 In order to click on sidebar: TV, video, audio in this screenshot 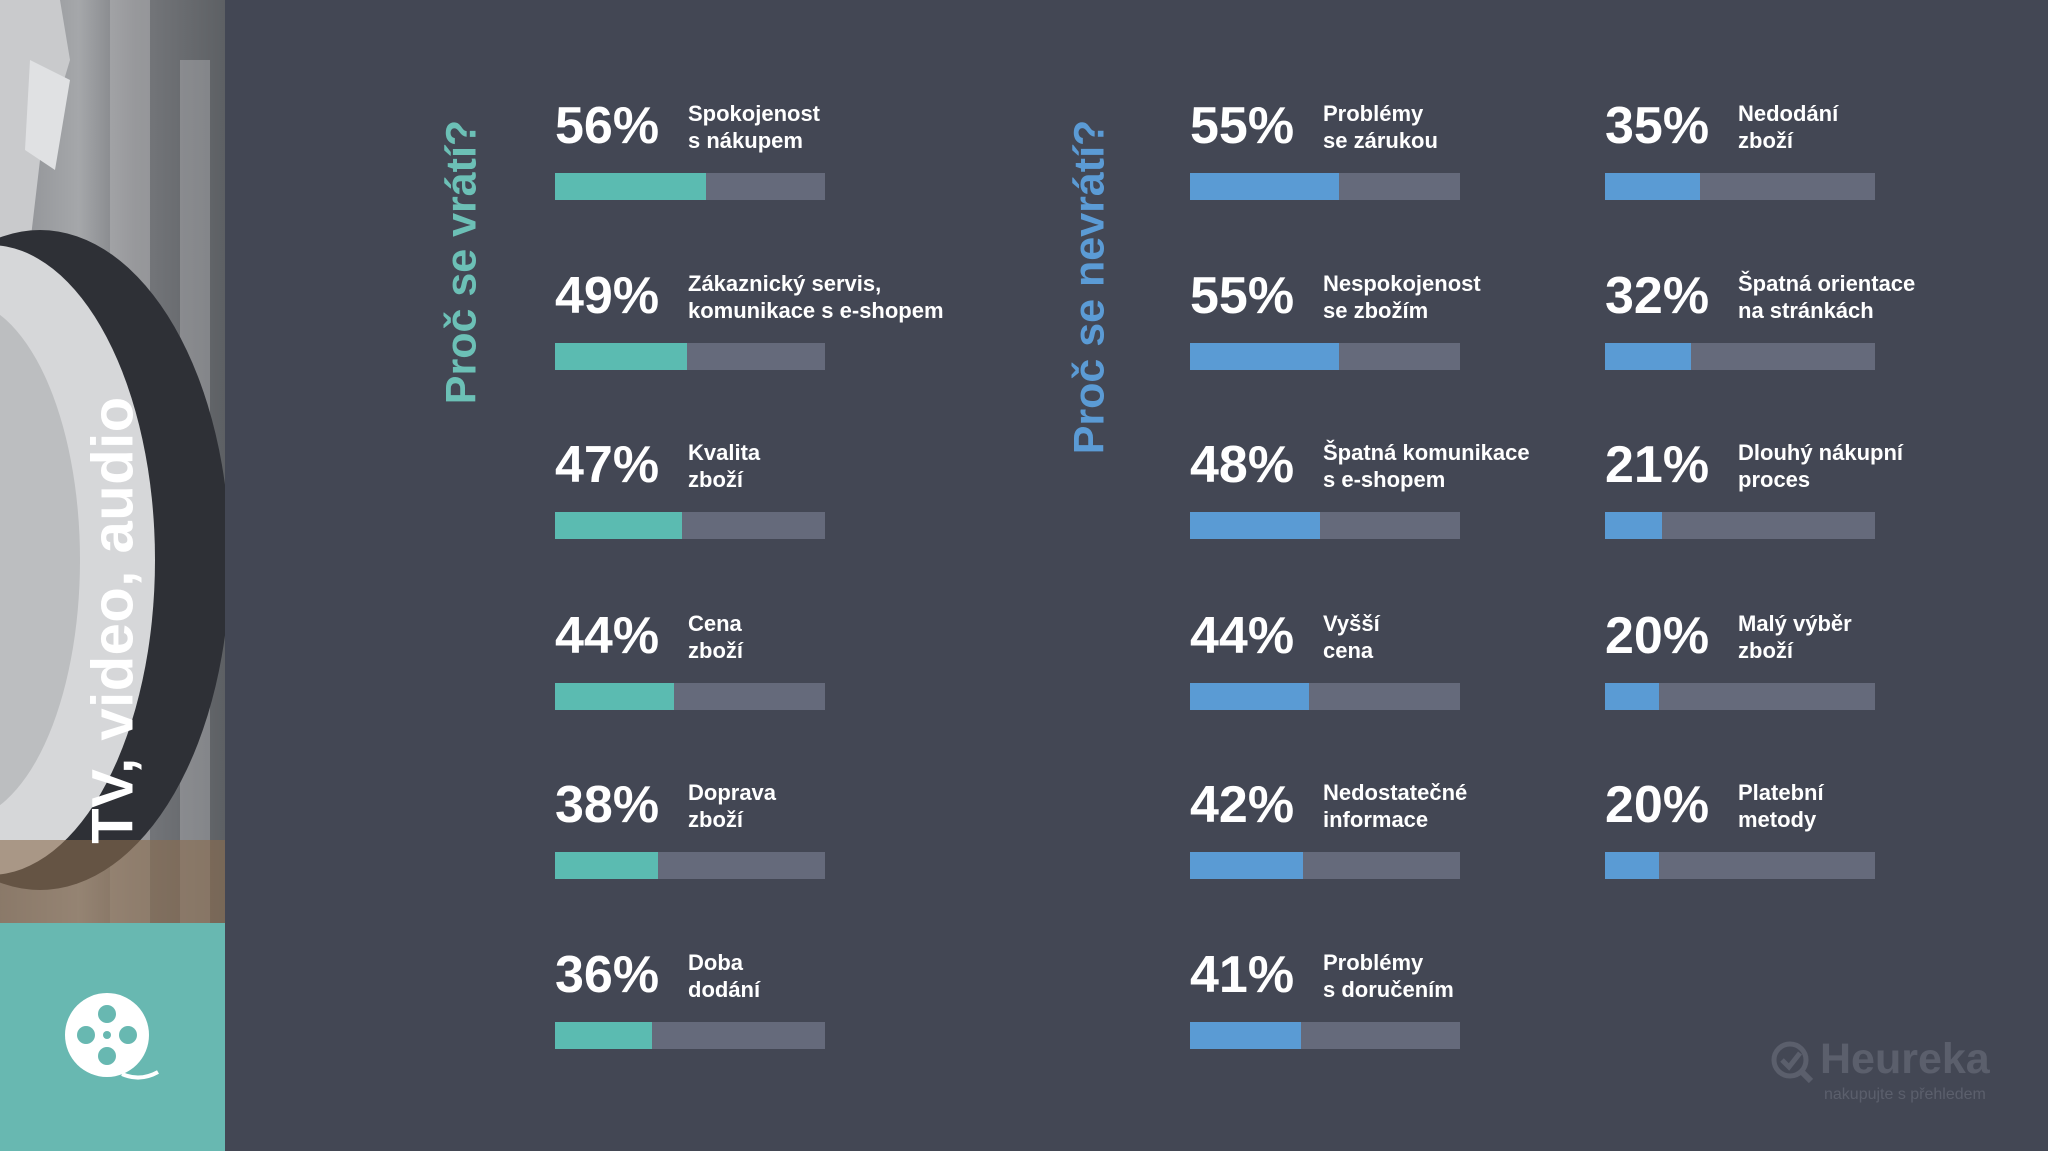, I will do `click(112, 575)`.